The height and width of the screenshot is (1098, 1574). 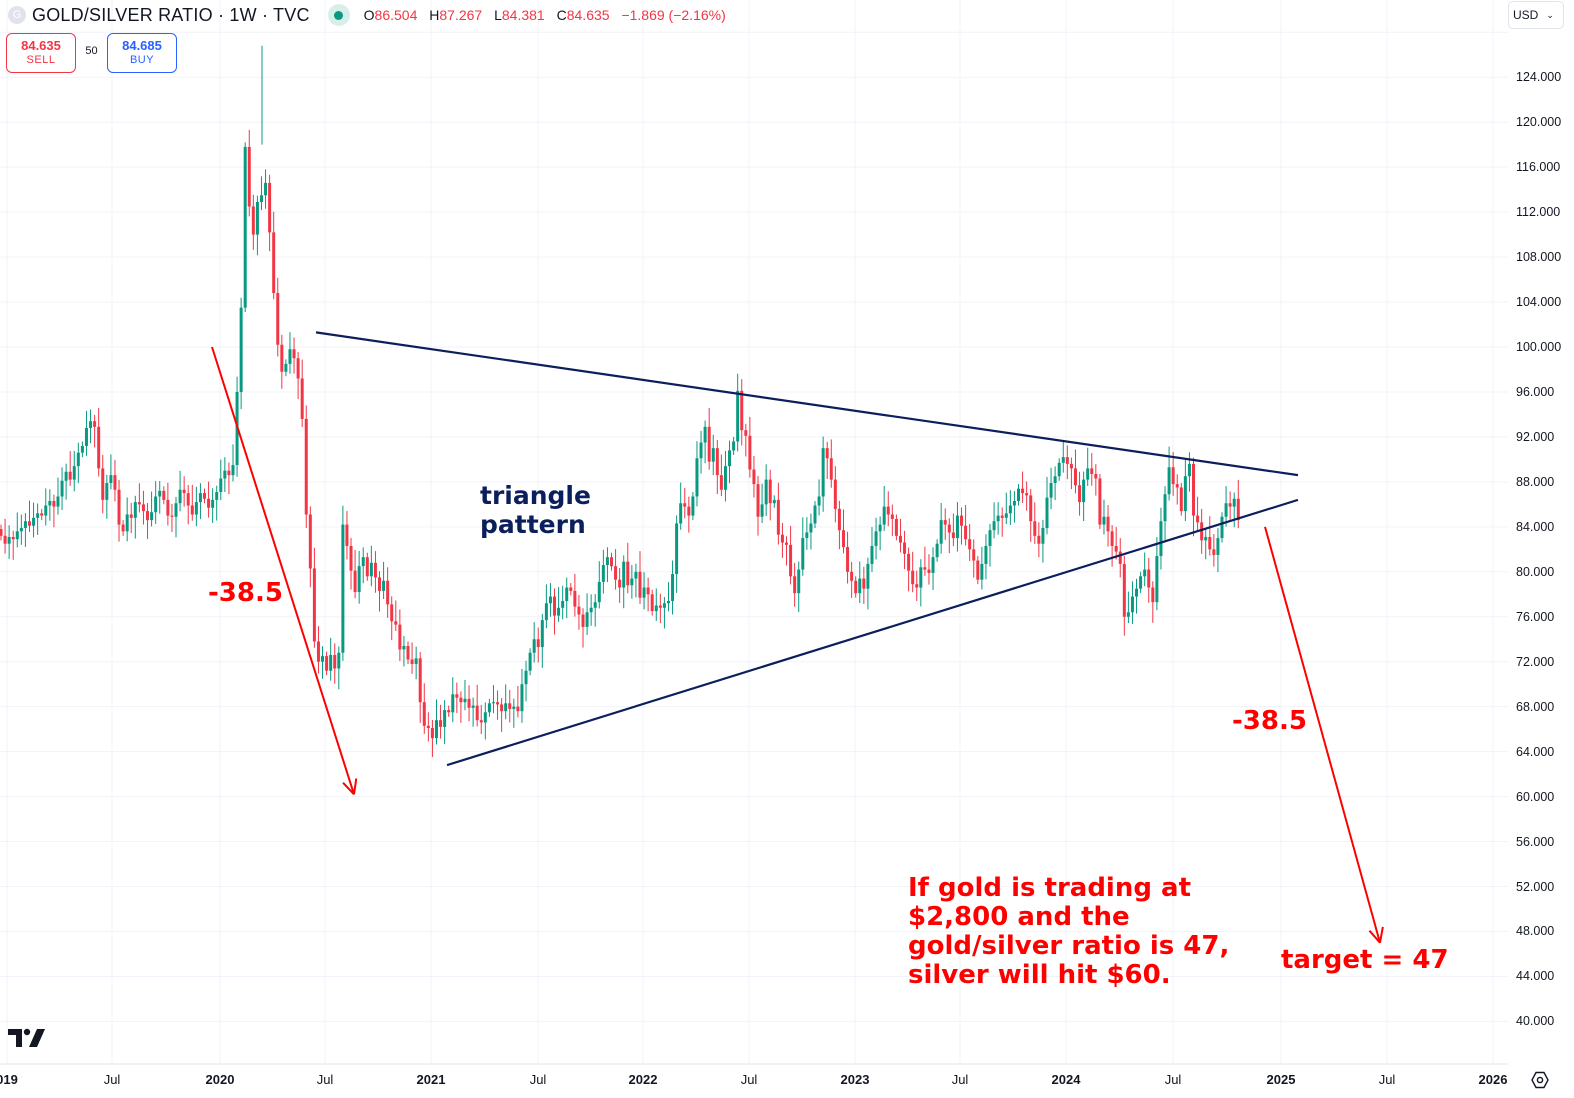 What do you see at coordinates (142, 60) in the screenshot?
I see `buy-label: BUY` at bounding box center [142, 60].